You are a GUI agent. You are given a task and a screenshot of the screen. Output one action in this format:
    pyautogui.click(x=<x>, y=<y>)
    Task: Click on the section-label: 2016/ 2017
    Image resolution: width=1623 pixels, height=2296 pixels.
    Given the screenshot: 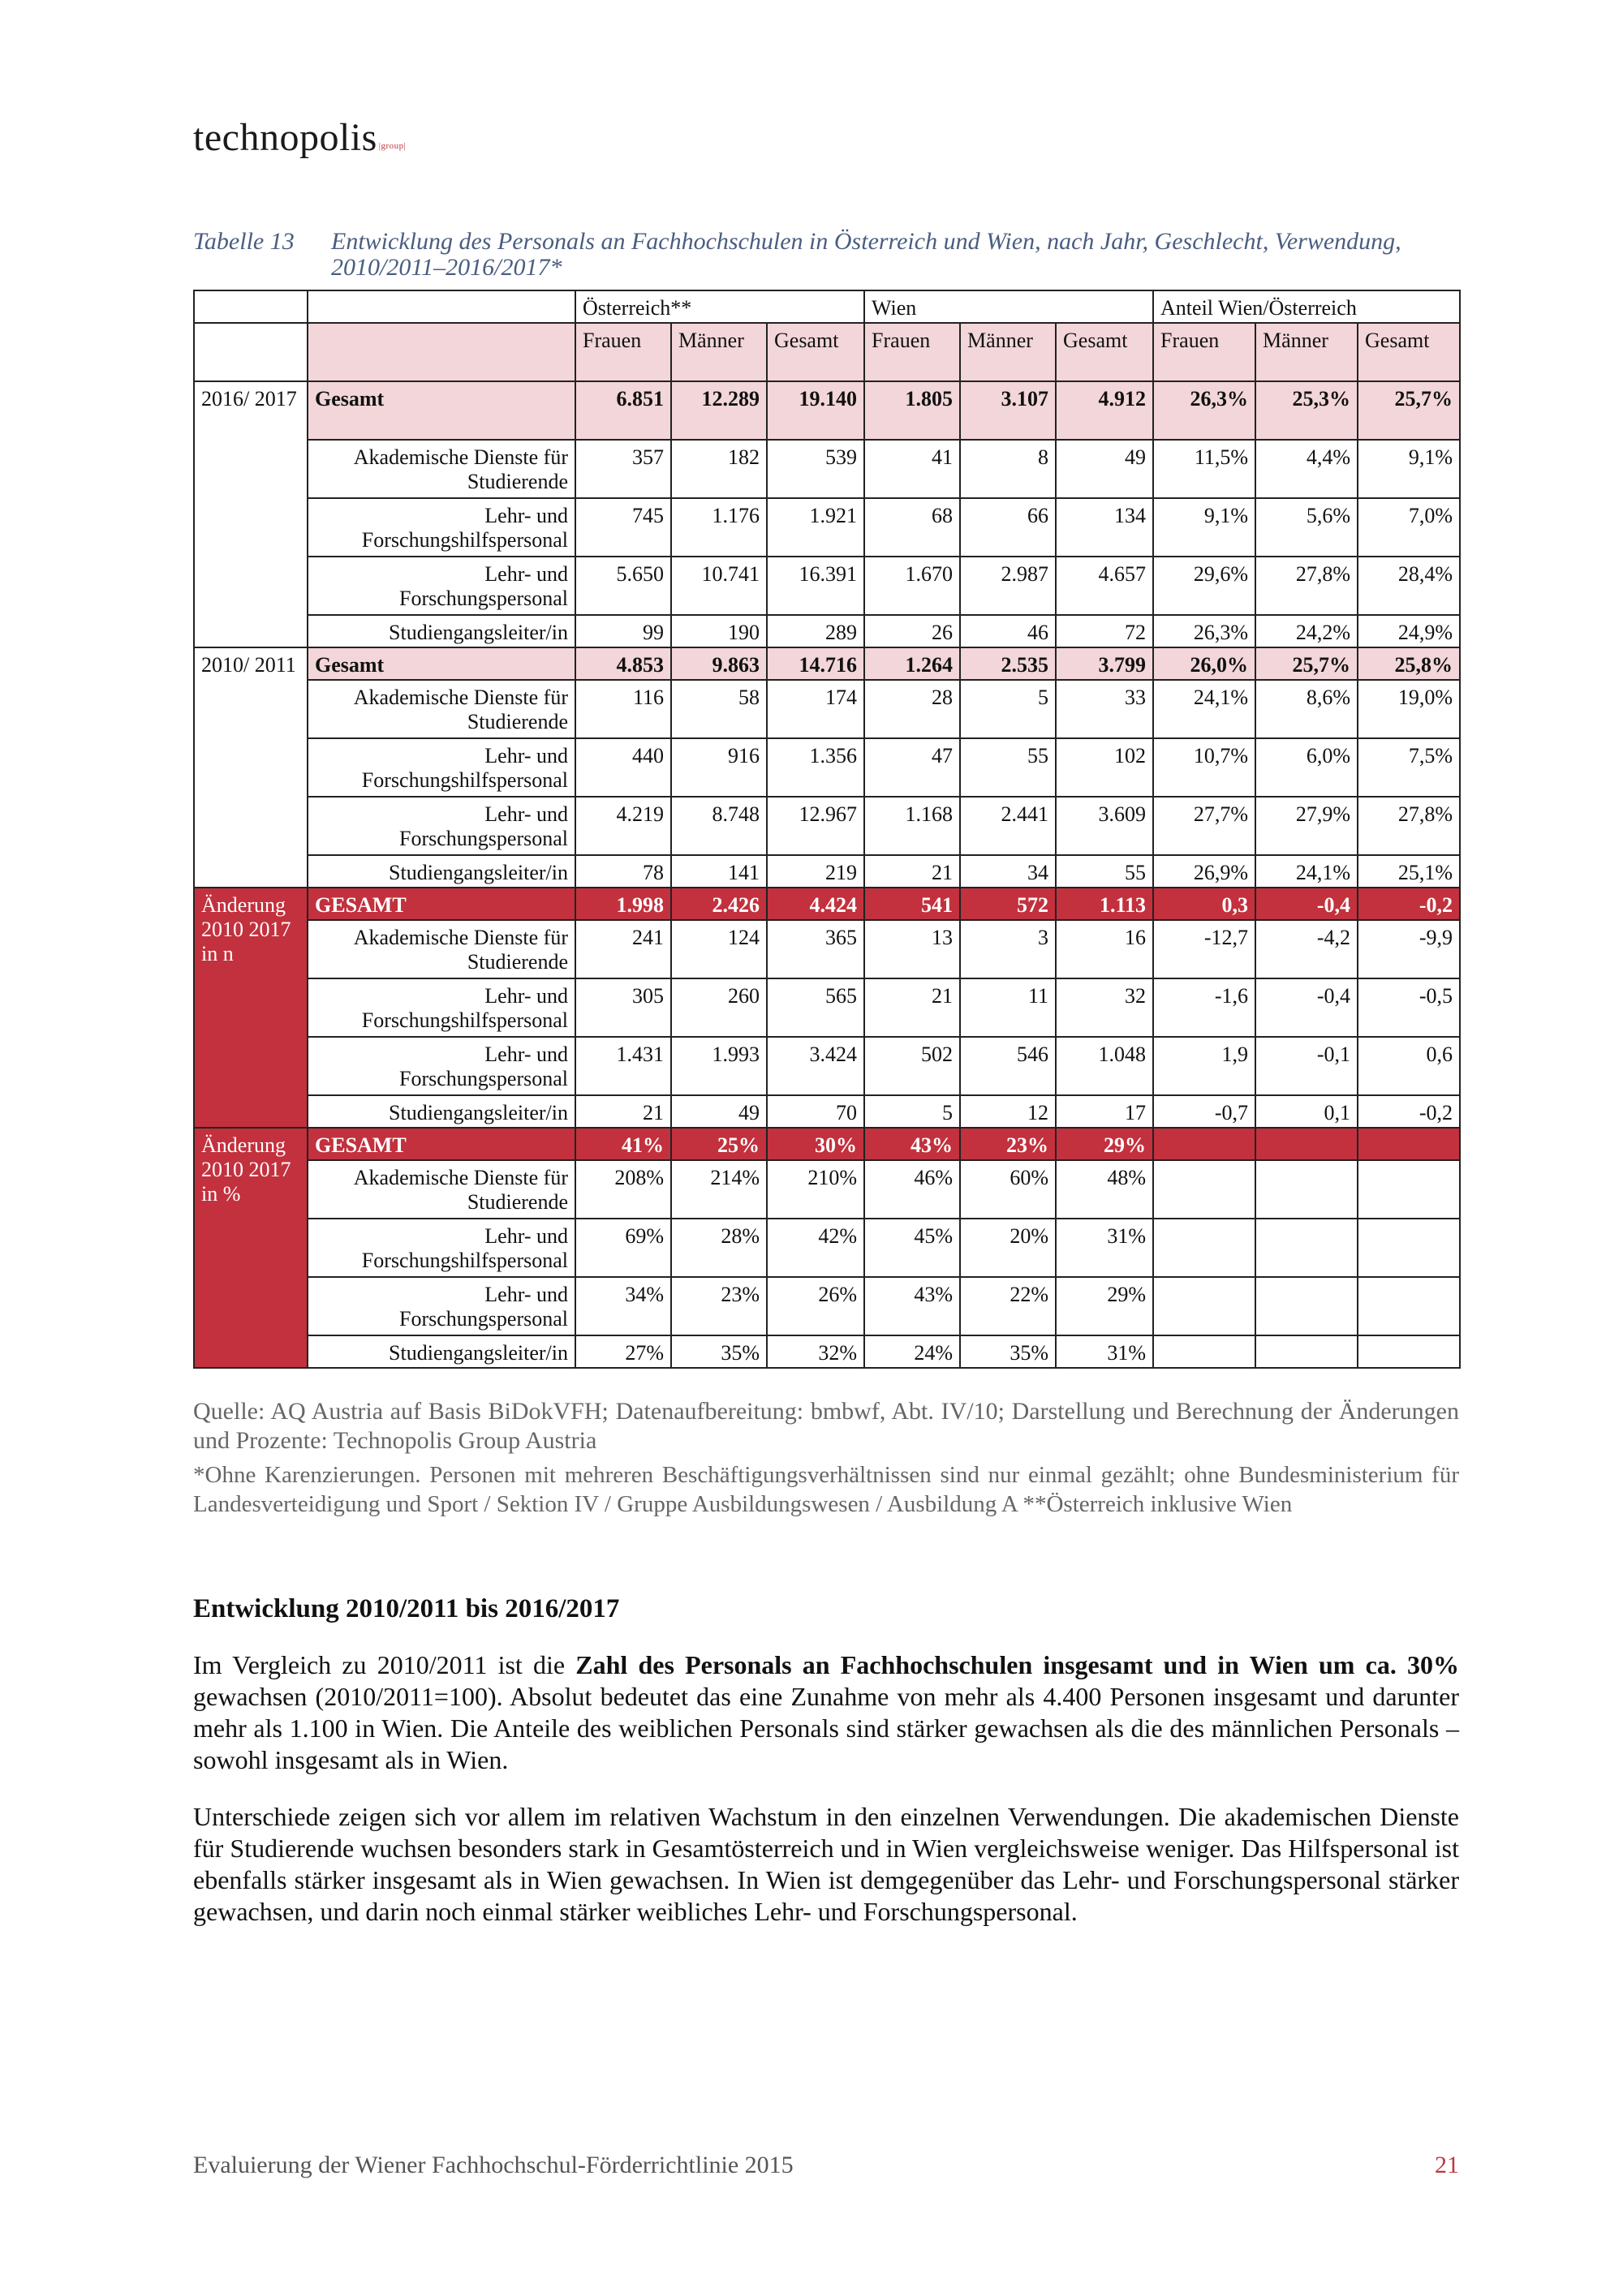 What is the action you would take?
    pyautogui.click(x=250, y=514)
    